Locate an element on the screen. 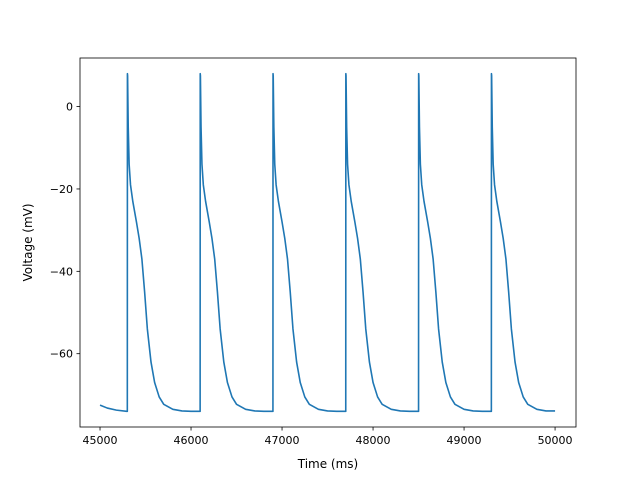 This screenshot has height=480, width=640. y-tick-label: −60 is located at coordinates (61, 354).